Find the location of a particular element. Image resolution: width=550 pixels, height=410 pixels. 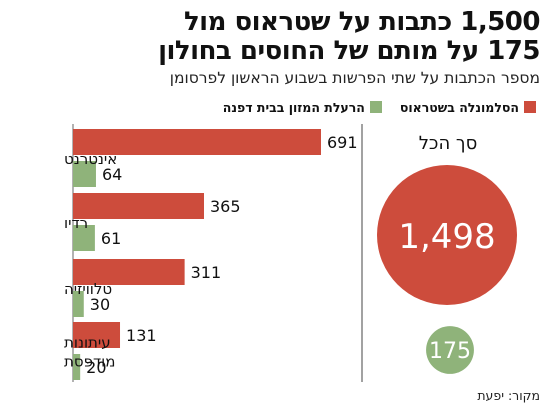

bar-salmonella-print is located at coordinates (97, 335).